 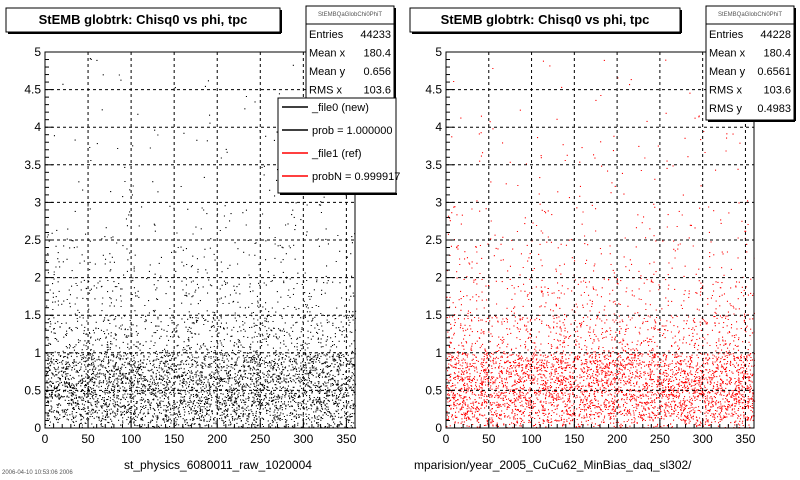 I want to click on stats-value: 0.6561, so click(x=774, y=72).